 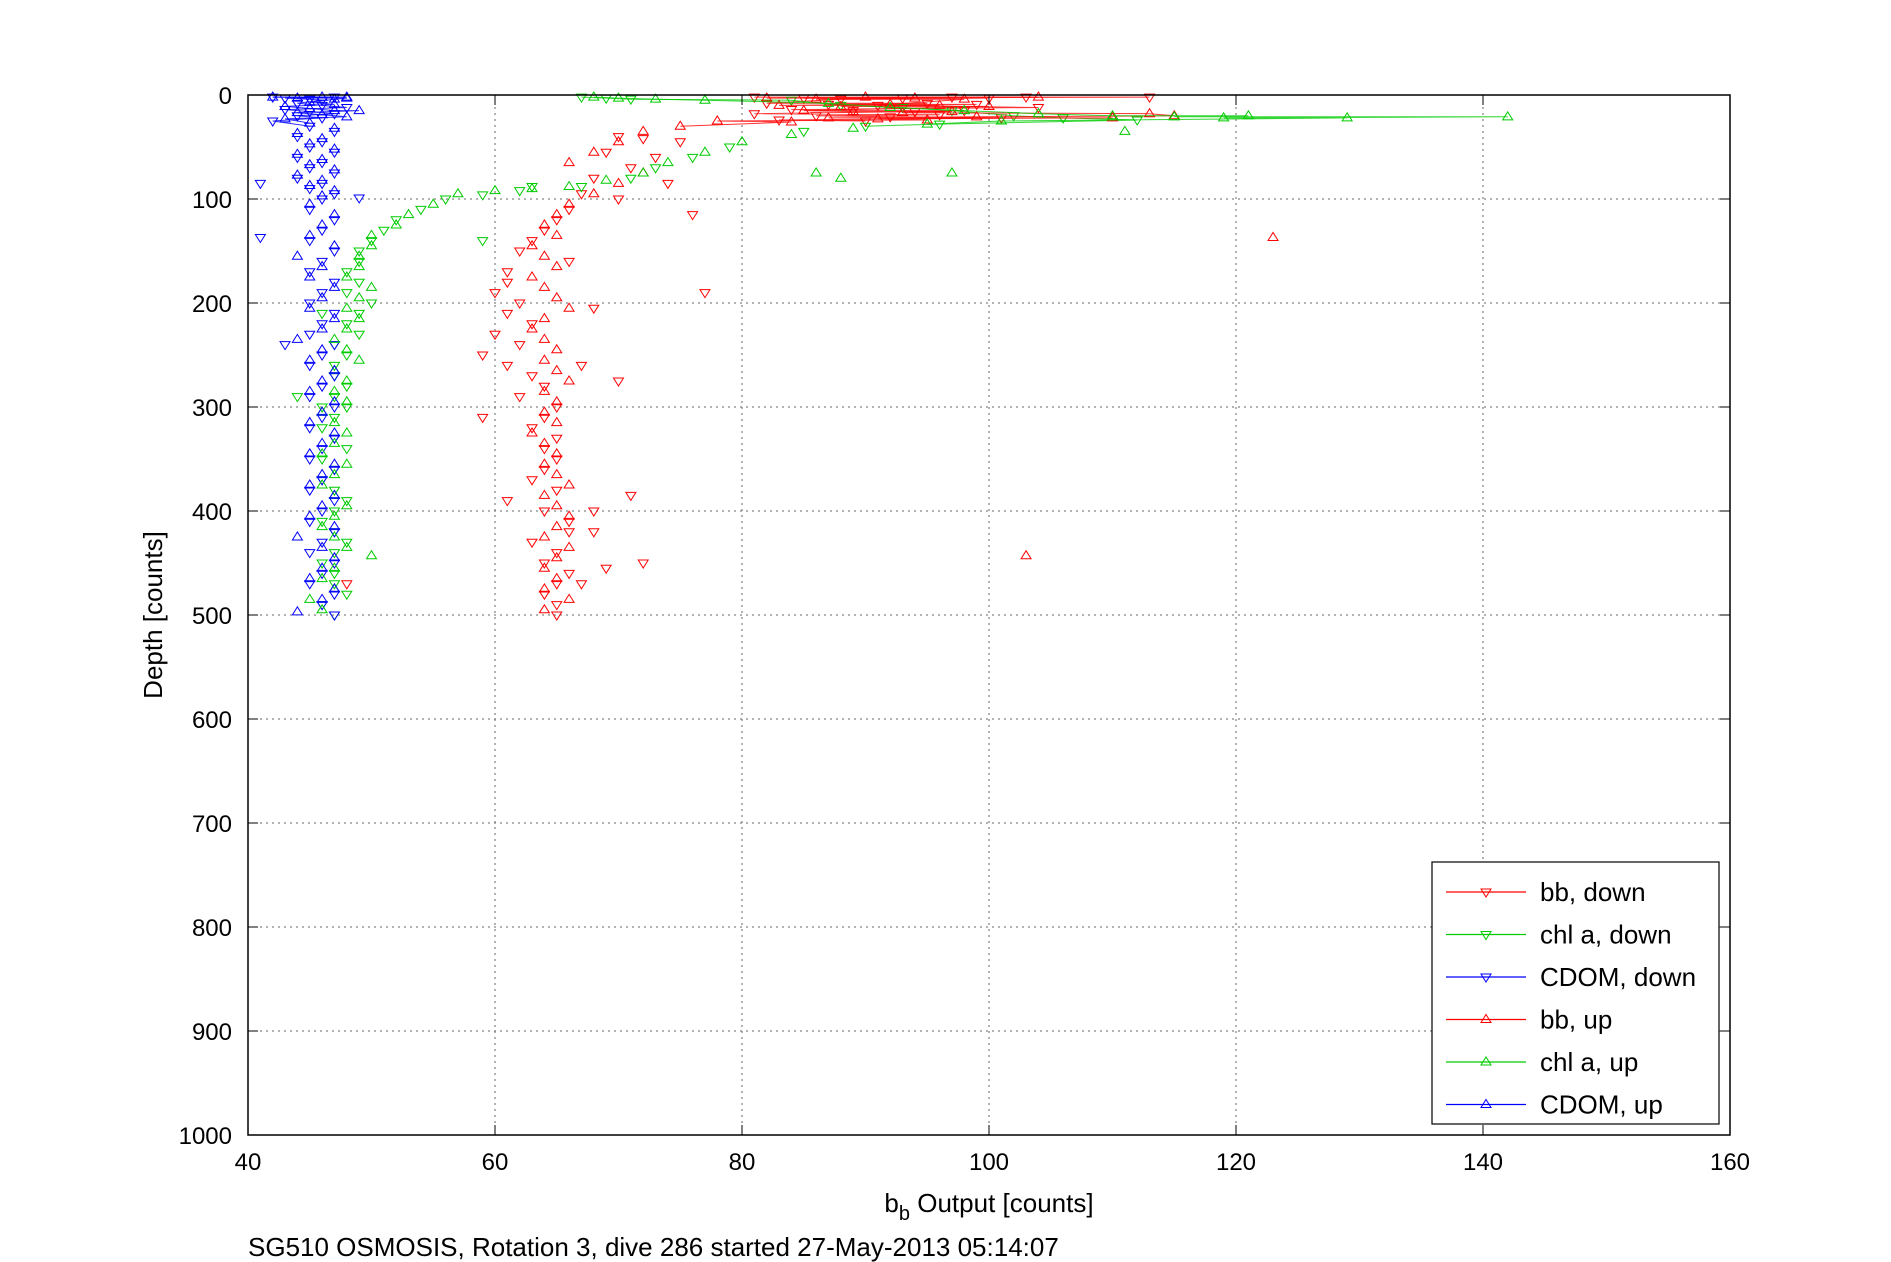 I want to click on legend-label: chl a, down, so click(x=1606, y=935).